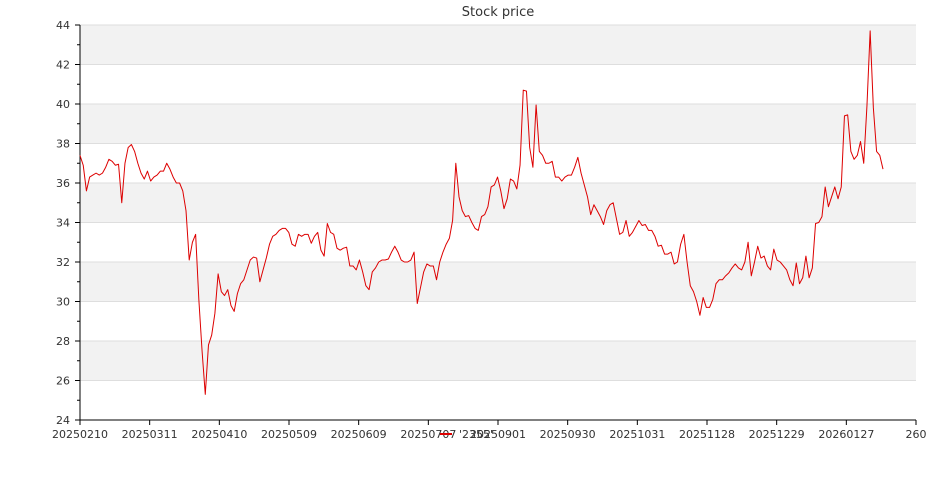  What do you see at coordinates (289, 434) in the screenshot?
I see `x-tick-label: 20250509` at bounding box center [289, 434].